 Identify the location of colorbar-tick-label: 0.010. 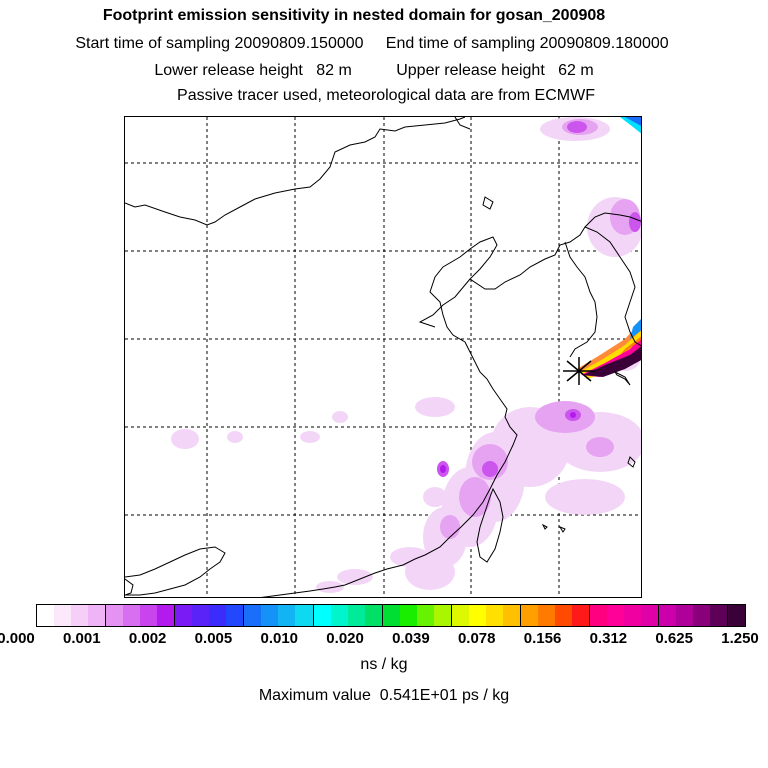
(279, 638).